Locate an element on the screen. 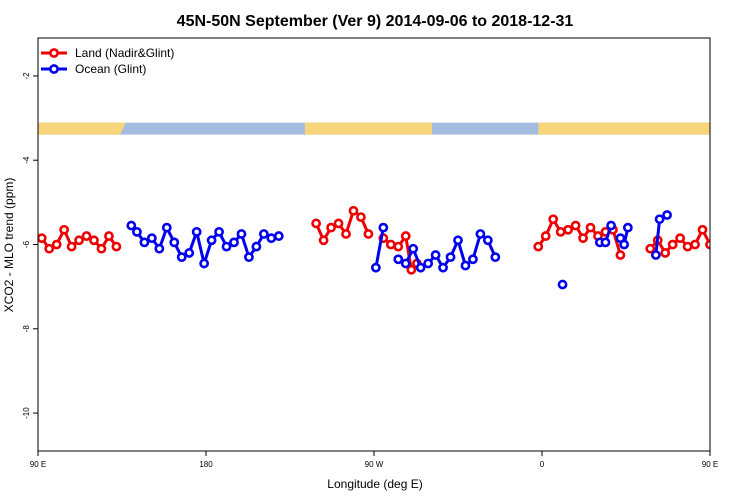 The image size is (750, 500). legend-label: Ocean (Glint) is located at coordinates (110, 69).